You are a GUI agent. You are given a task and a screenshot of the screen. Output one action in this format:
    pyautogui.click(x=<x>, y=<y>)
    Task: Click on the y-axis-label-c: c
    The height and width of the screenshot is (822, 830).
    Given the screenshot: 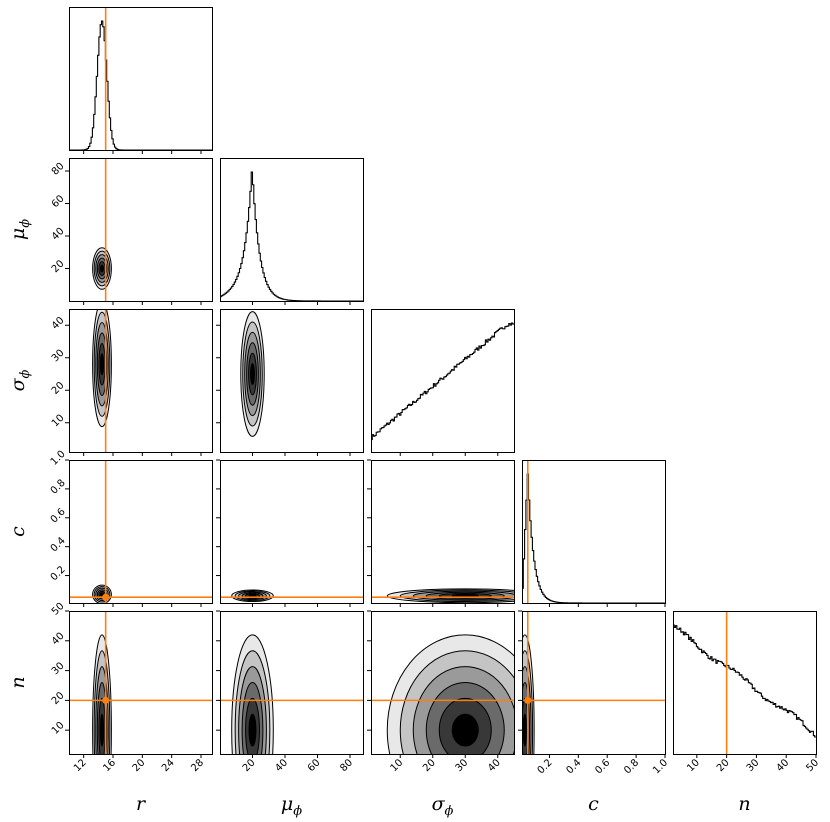 What is the action you would take?
    pyautogui.click(x=18, y=531)
    